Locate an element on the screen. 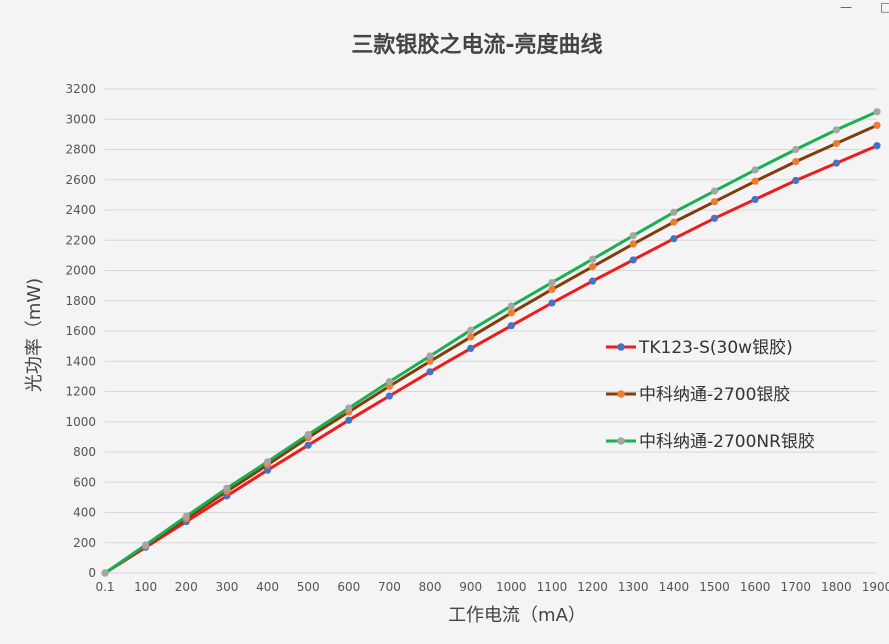 Image resolution: width=889 pixels, height=644 pixels. y-tick-label: 800 is located at coordinates (84, 452).